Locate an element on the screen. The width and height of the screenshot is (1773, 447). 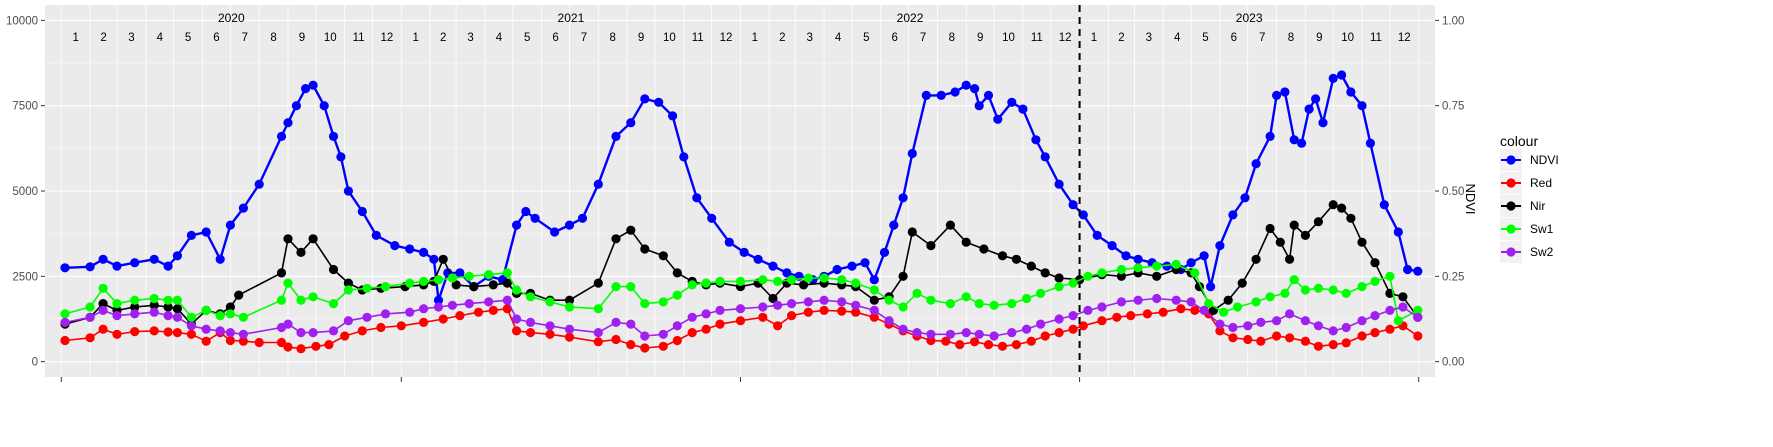
month-label: 11 is located at coordinates (359, 38).